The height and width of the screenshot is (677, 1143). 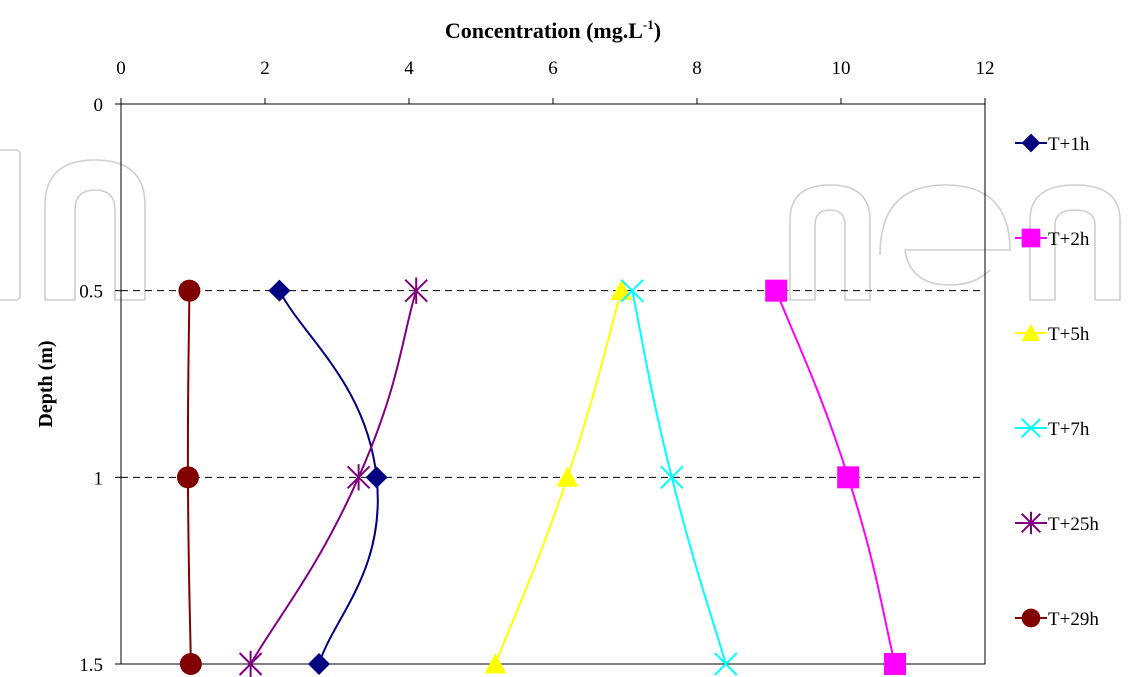 I want to click on y-axis-title: Depth (m), so click(x=46, y=383).